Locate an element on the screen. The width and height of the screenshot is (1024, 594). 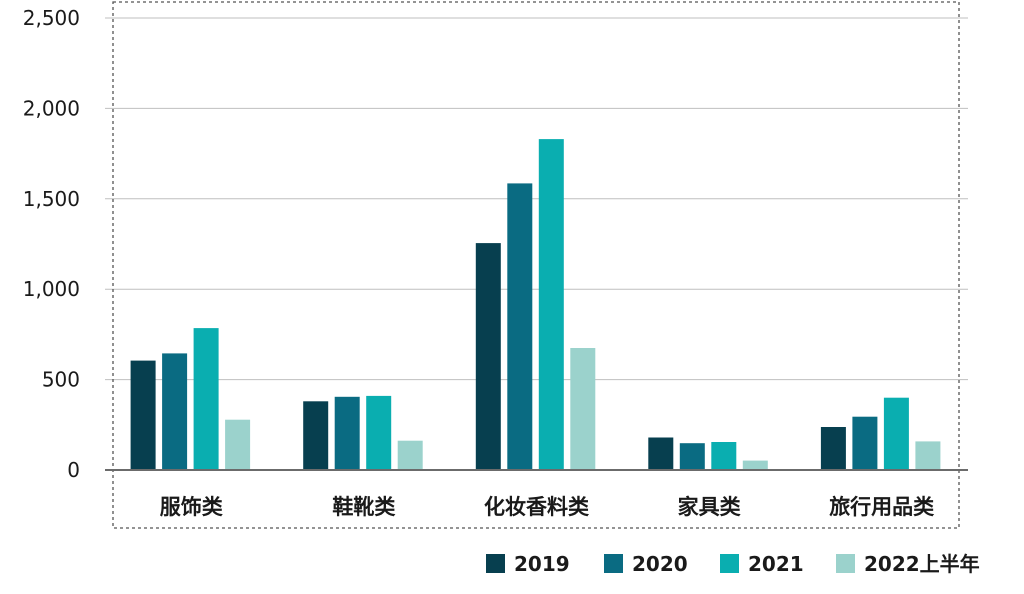
x-category-label: 服饰类 is located at coordinates (192, 507).